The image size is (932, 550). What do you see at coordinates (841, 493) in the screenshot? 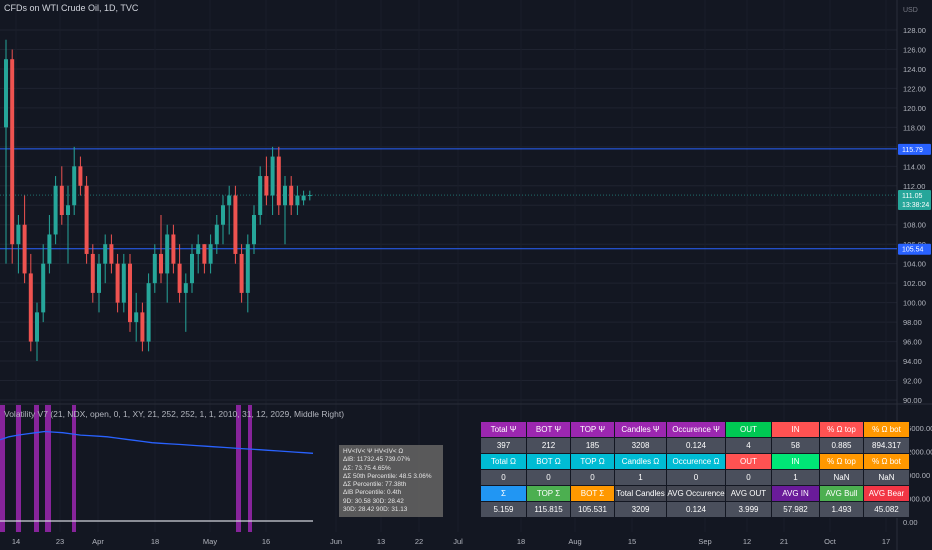
I see `stats-cell: AVG Bull` at bounding box center [841, 493].